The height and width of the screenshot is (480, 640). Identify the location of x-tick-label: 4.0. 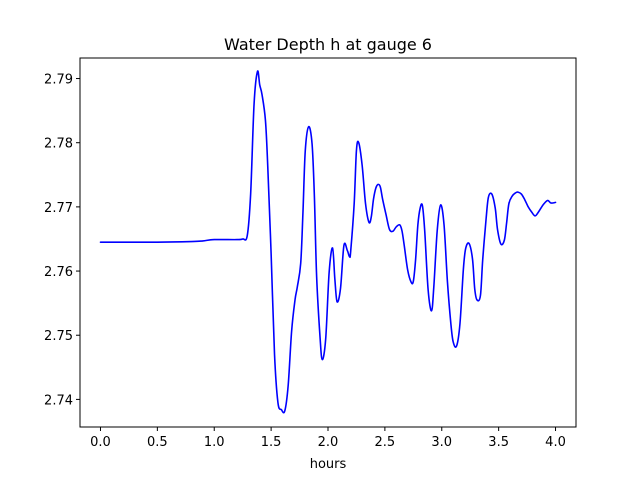
(555, 442).